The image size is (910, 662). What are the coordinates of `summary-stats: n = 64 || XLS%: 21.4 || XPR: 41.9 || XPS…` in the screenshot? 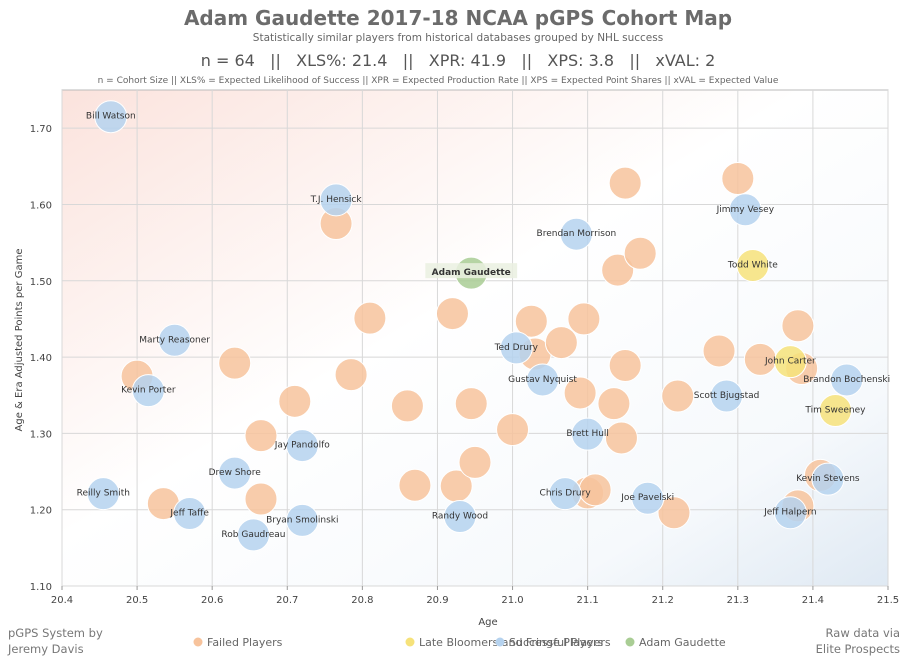 It's located at (458, 60).